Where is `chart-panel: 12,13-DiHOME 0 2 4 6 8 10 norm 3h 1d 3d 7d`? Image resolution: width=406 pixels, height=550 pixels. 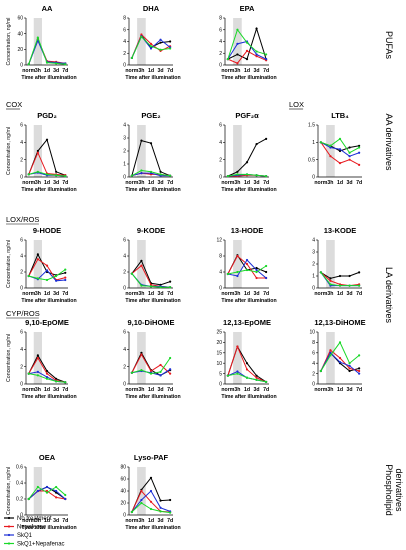 chart-panel: 12,13-DiHOME 0 2 4 6 8 10 norm 3h 1d 3d 7d is located at coordinates (337, 355).